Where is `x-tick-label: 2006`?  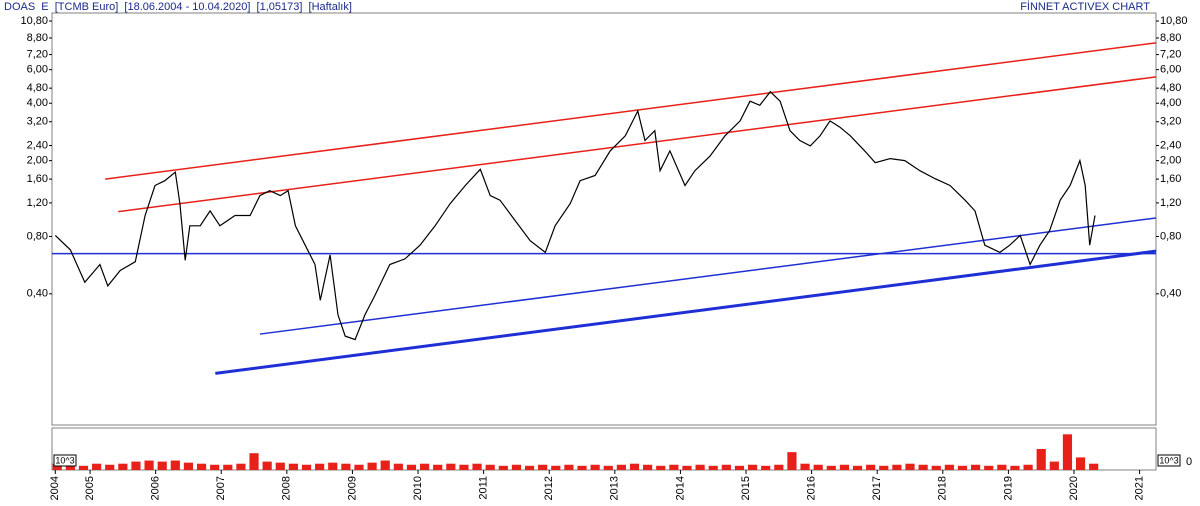
x-tick-label: 2006 is located at coordinates (156, 488).